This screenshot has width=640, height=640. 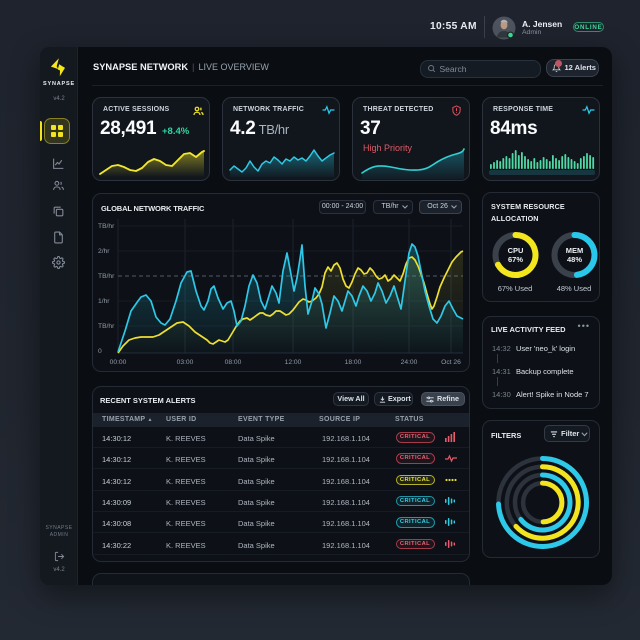 What do you see at coordinates (293, 362) in the screenshot?
I see `svg-text: 12:00` at bounding box center [293, 362].